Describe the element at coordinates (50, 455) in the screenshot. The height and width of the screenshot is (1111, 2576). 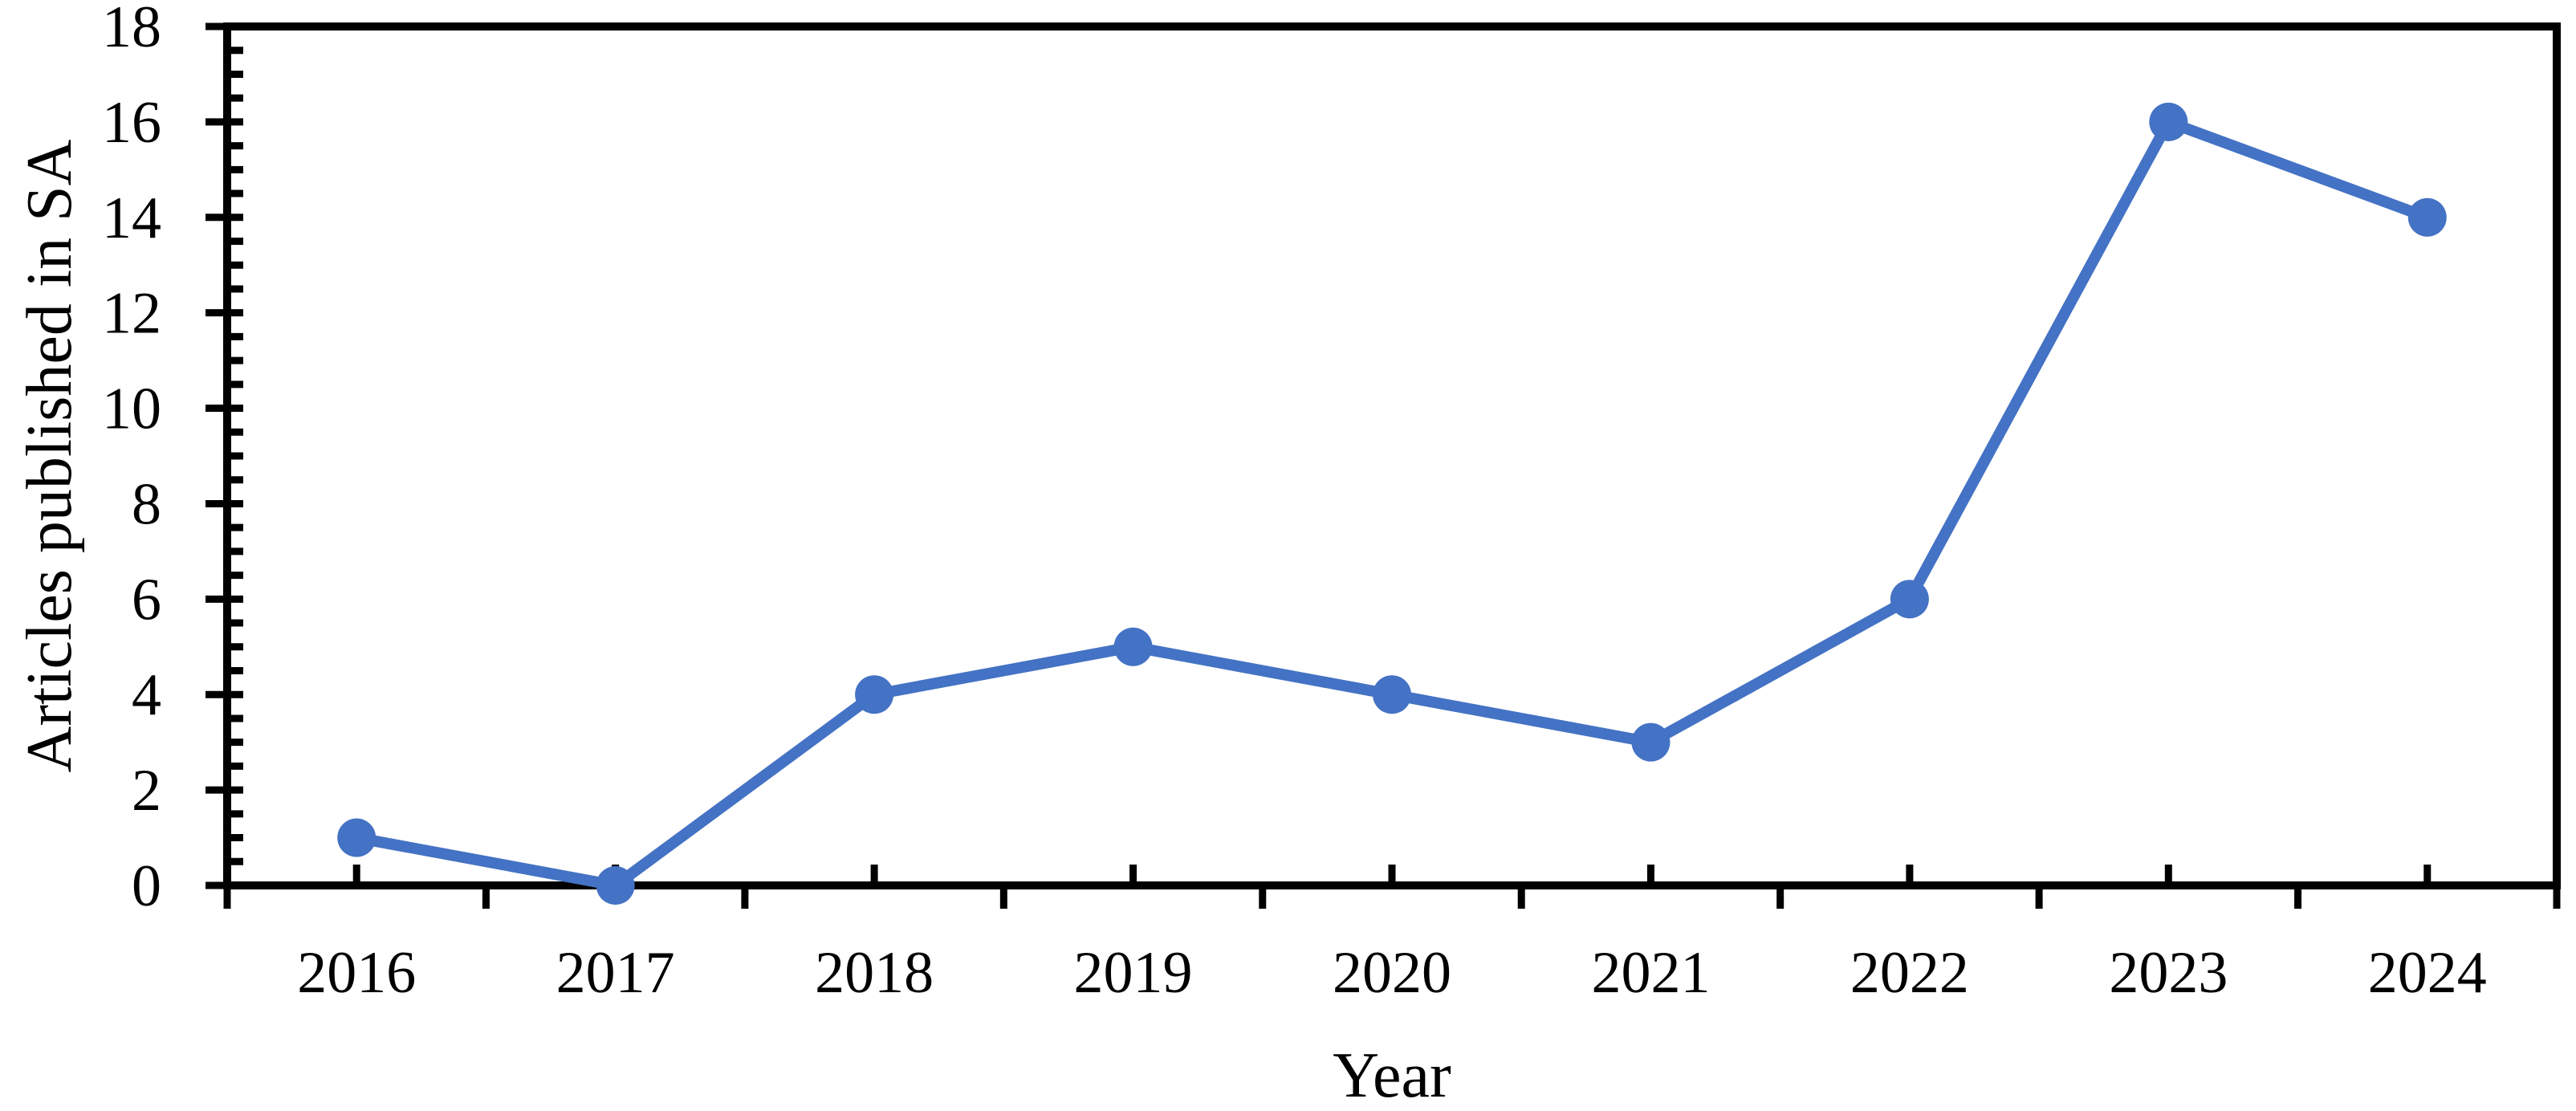
I see `y-axis-title: Articles published in SA` at that location.